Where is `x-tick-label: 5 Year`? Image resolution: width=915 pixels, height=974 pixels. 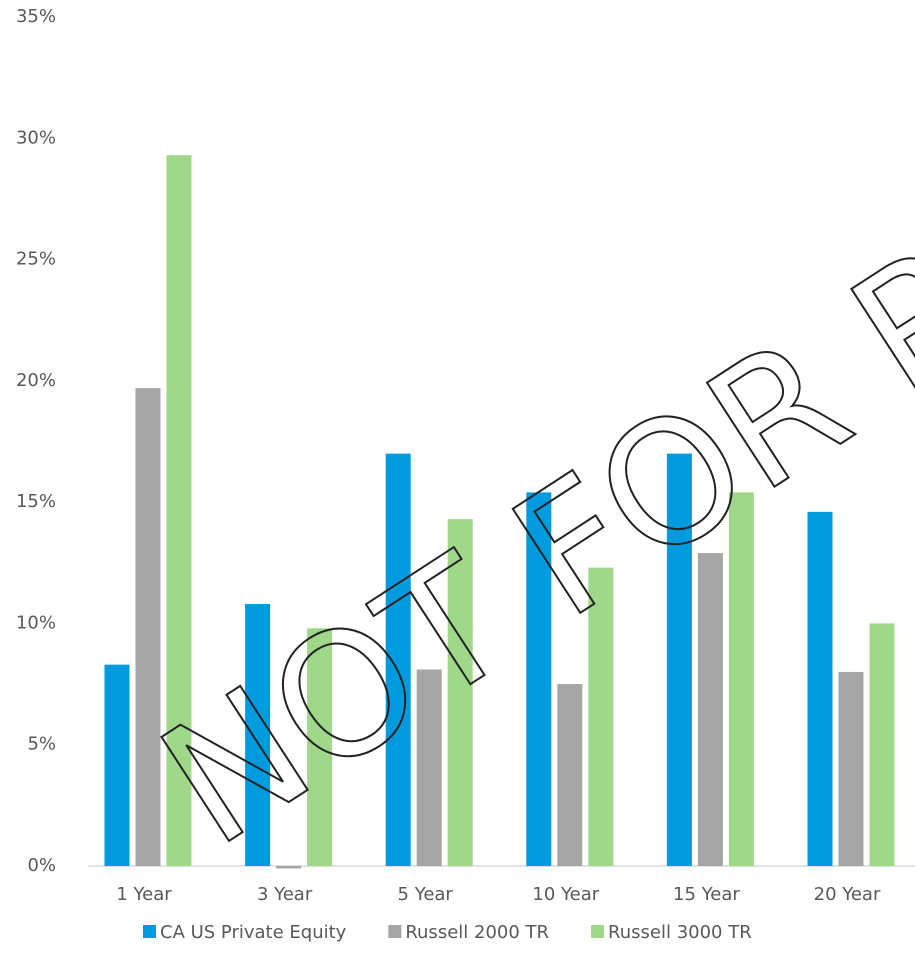 x-tick-label: 5 Year is located at coordinates (426, 894).